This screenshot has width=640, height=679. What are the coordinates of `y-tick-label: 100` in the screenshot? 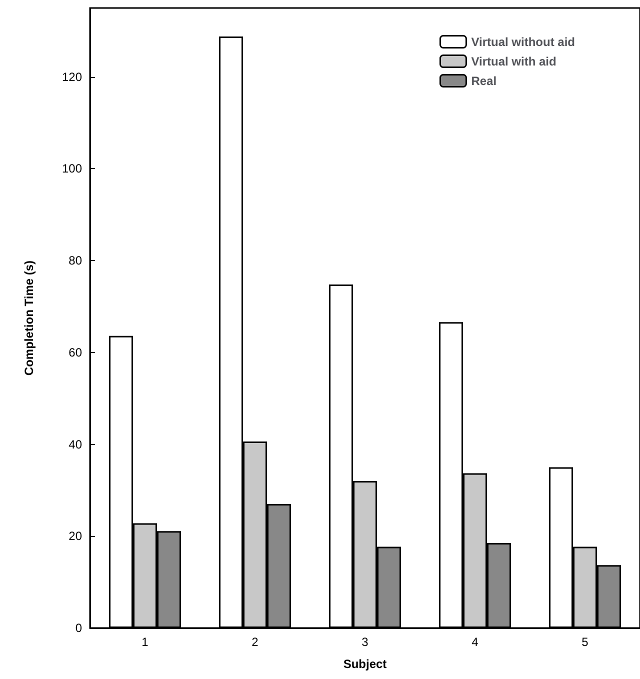 It's located at (72, 169).